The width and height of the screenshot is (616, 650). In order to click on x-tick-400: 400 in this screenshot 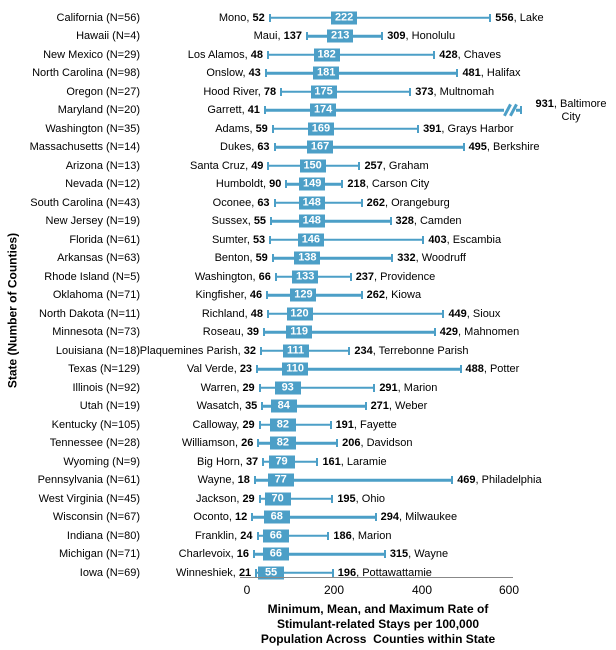, I will do `click(422, 590)`.